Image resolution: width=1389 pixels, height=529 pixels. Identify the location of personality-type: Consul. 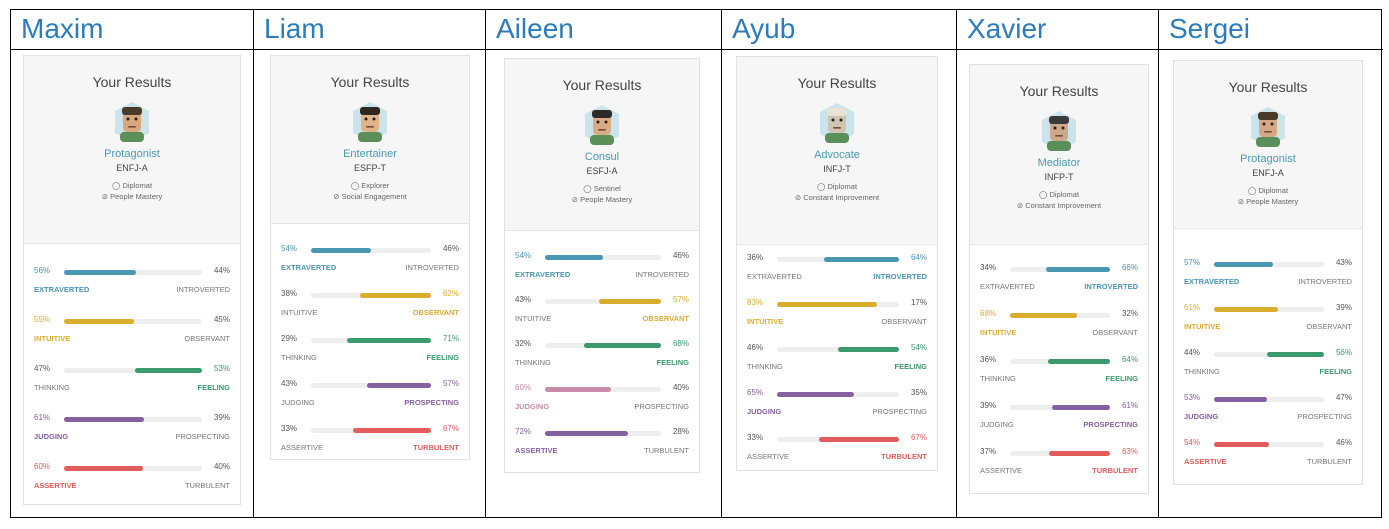
(602, 157).